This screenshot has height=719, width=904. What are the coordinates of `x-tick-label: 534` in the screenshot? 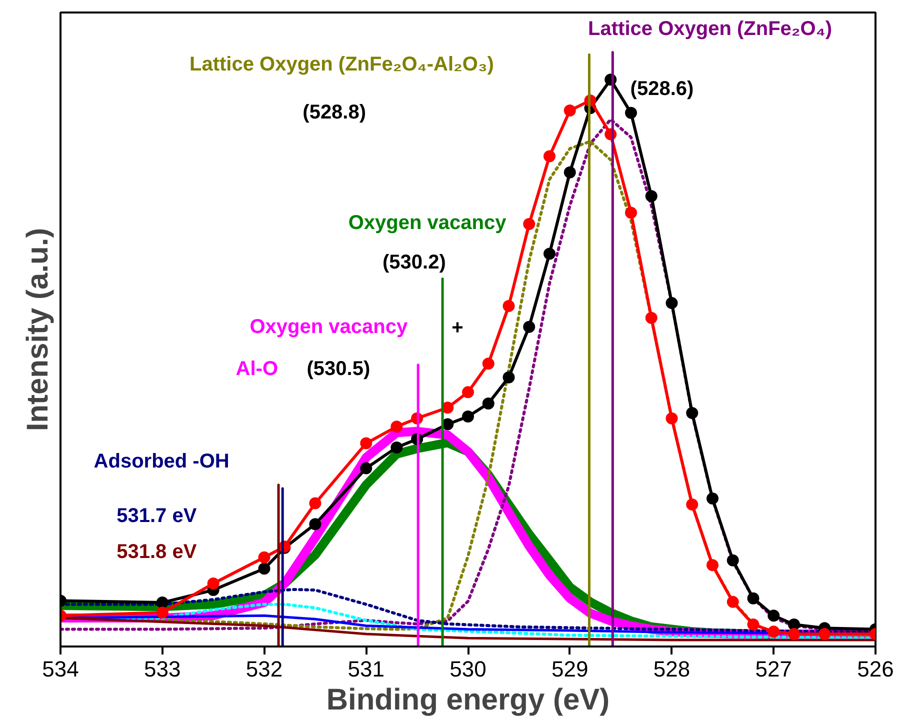 It's located at (60, 669).